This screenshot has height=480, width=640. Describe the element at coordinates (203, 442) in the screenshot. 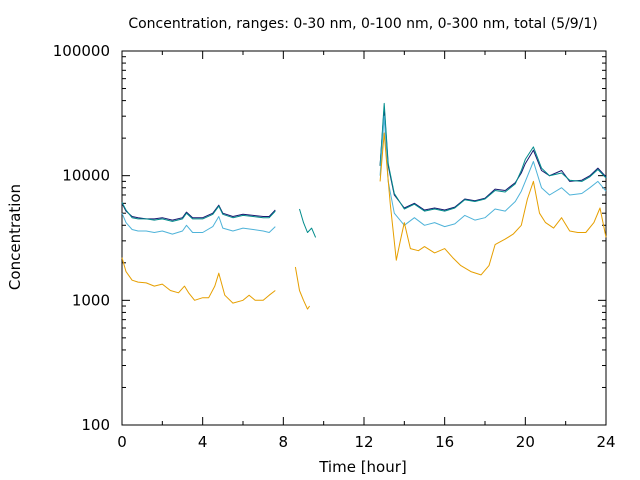

I see `x-tick-label: 4` at that location.